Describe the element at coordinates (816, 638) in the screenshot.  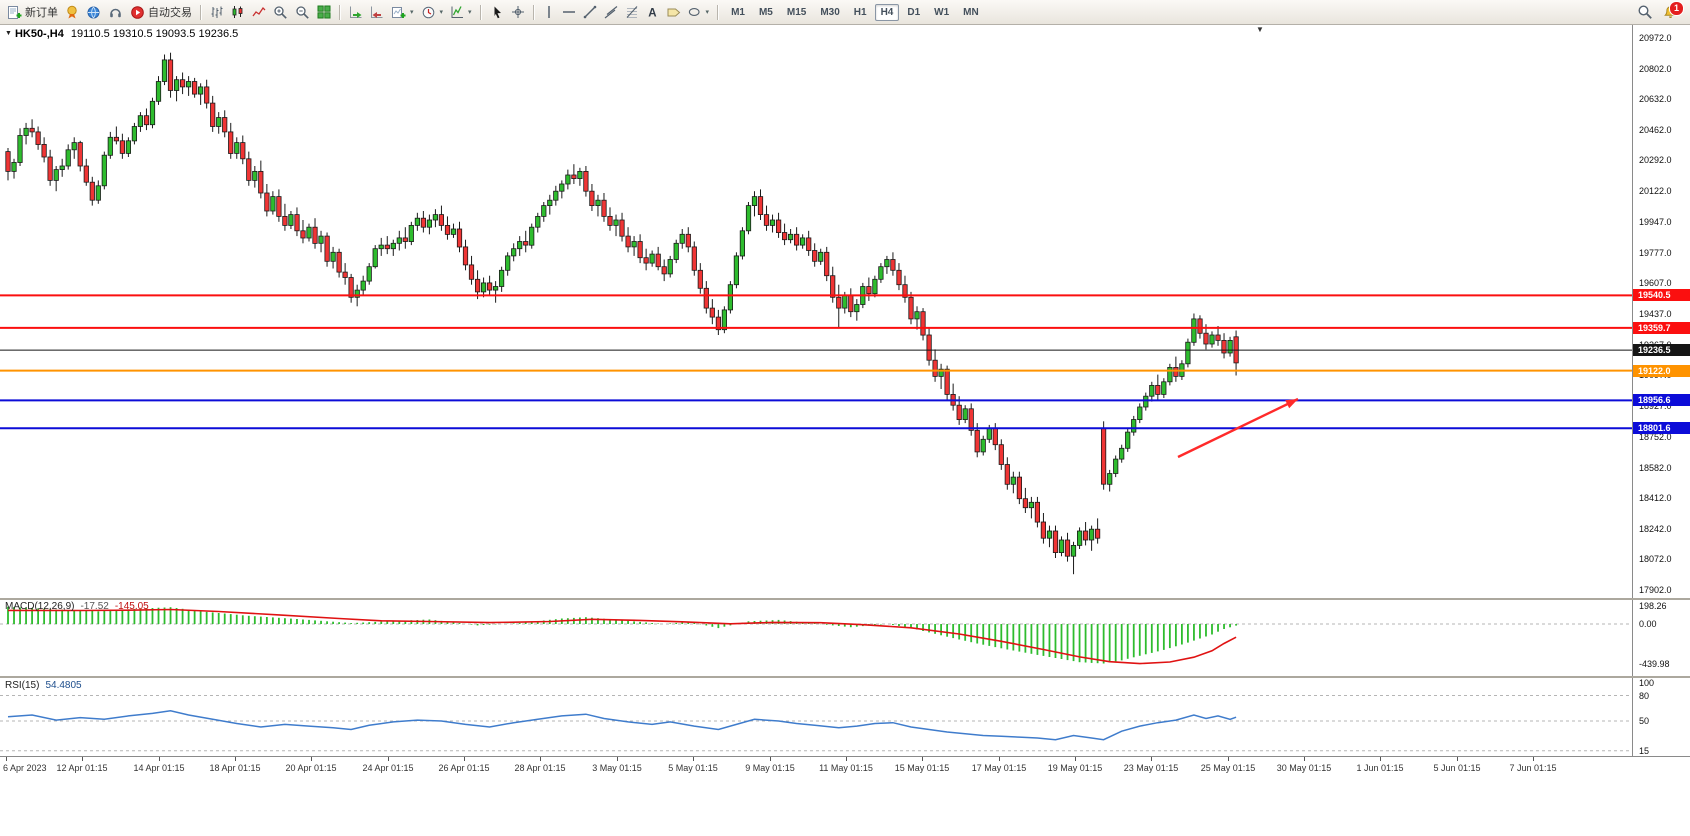
I see `macd-indicator-pane` at that location.